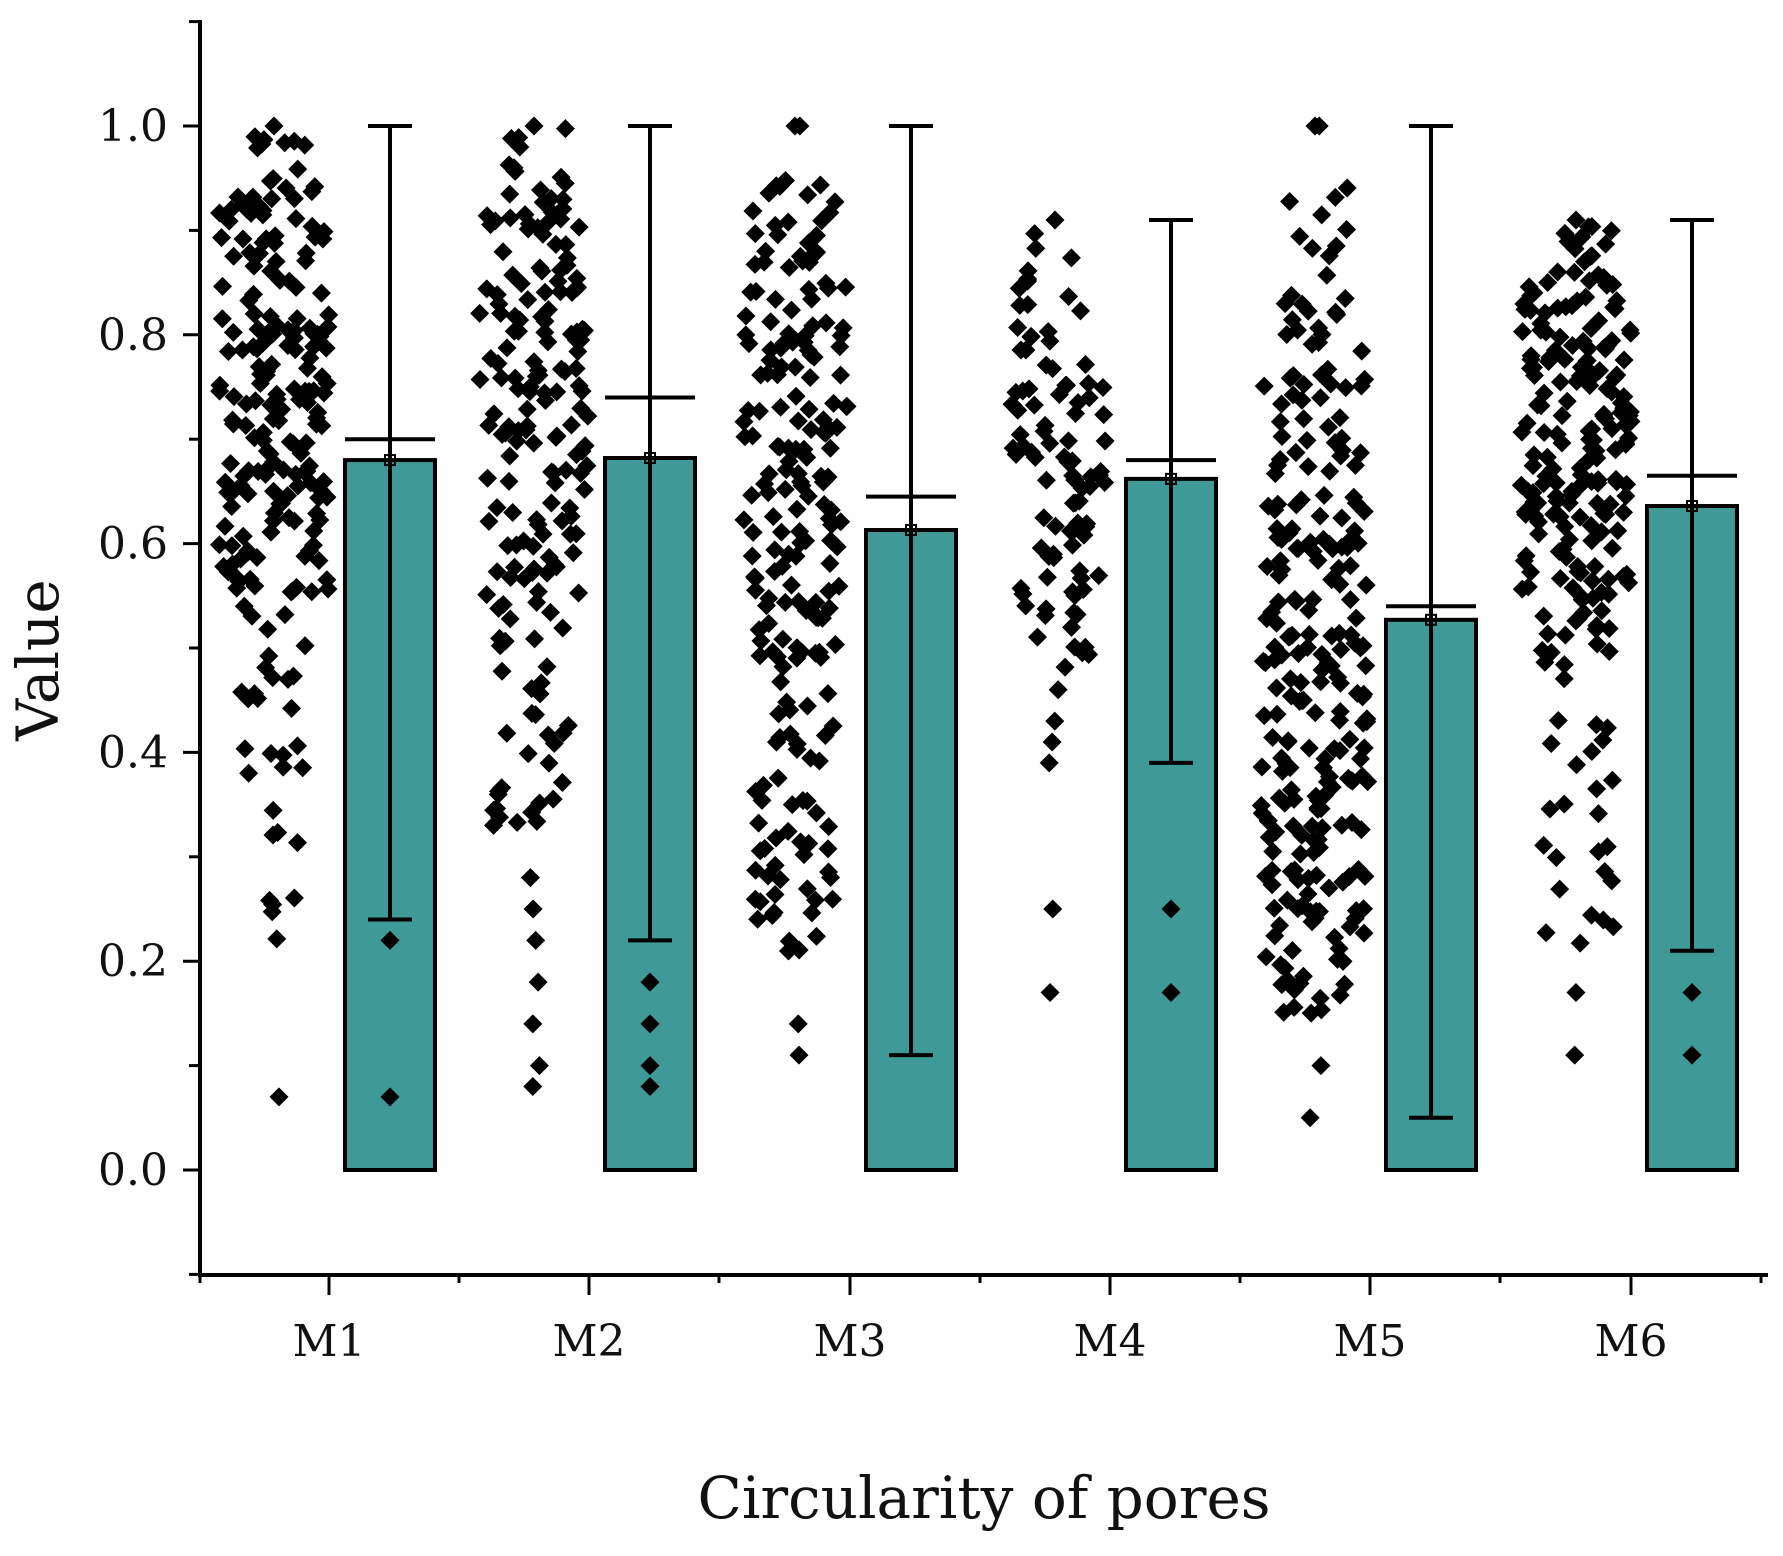 Image resolution: width=1783 pixels, height=1556 pixels. I want to click on series-group-m6, so click(1625, 691).